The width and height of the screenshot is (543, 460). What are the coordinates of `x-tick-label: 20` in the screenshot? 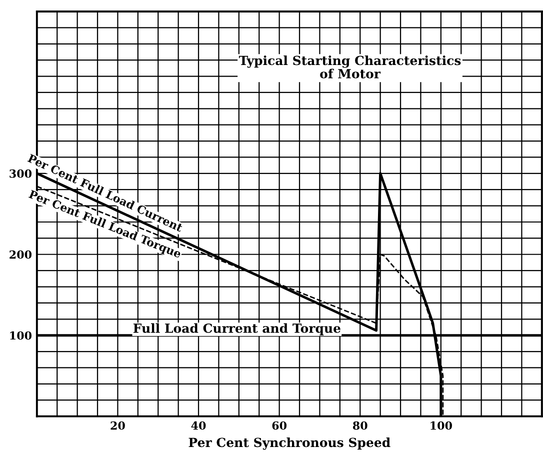 It's located at (117, 425).